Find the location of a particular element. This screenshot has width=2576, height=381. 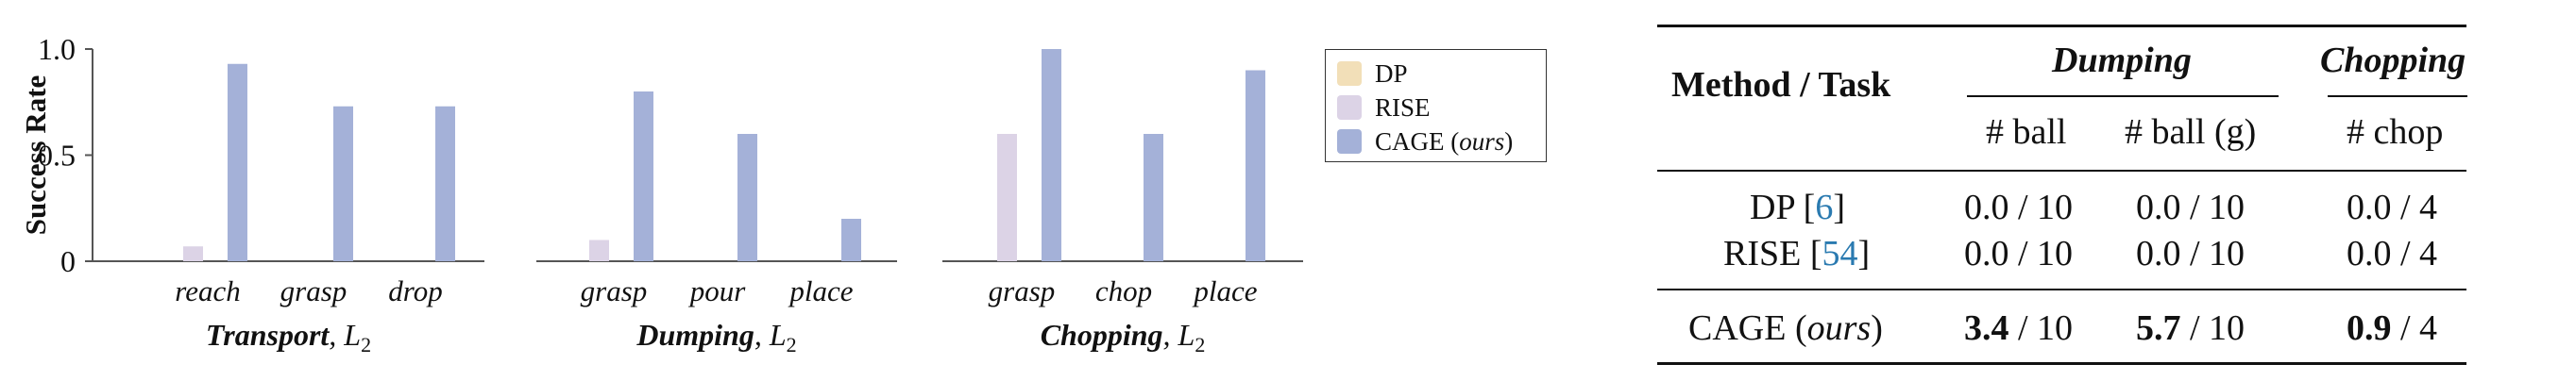

legend-swatch-rise is located at coordinates (1349, 107).